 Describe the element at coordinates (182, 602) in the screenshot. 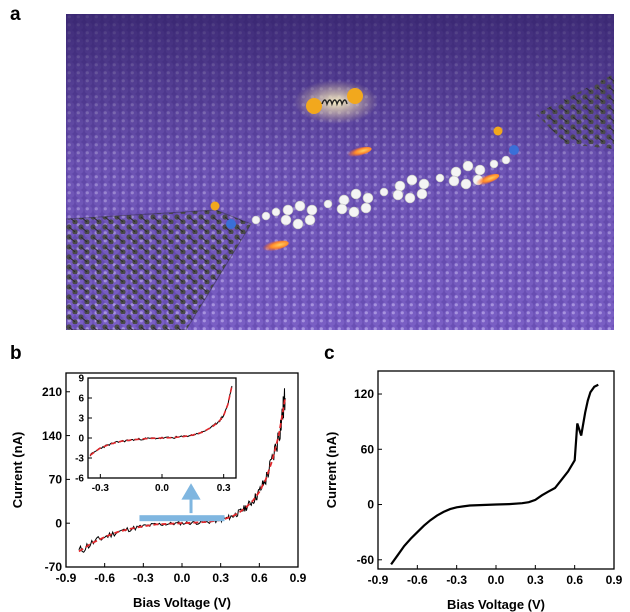

I see `b-x-axis-label: Bias Voltage (V)` at that location.